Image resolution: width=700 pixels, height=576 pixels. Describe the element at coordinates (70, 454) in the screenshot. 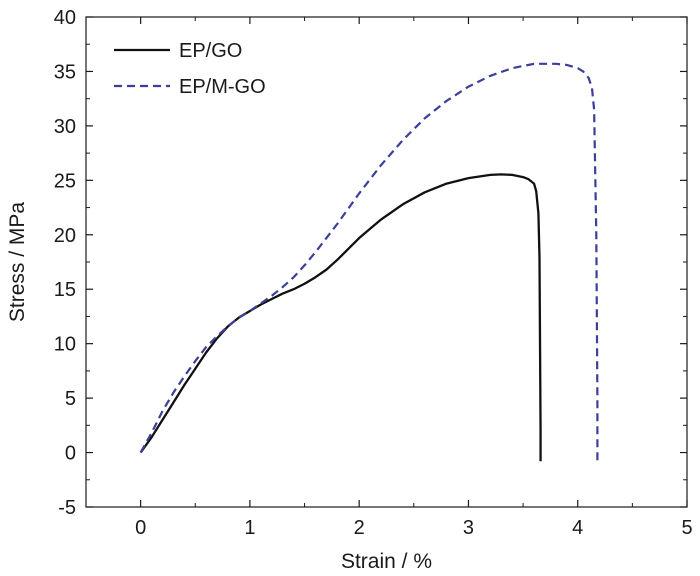

I see `y-tick-label: 0` at that location.